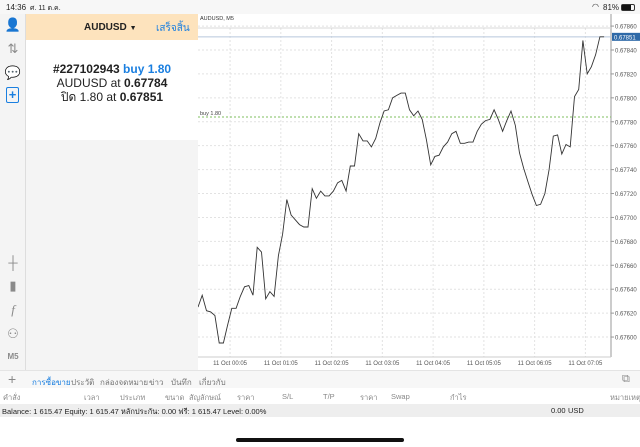 This screenshot has width=640, height=447. Describe the element at coordinates (595, 6) in the screenshot. I see `wifi-icon: ◠` at that location.